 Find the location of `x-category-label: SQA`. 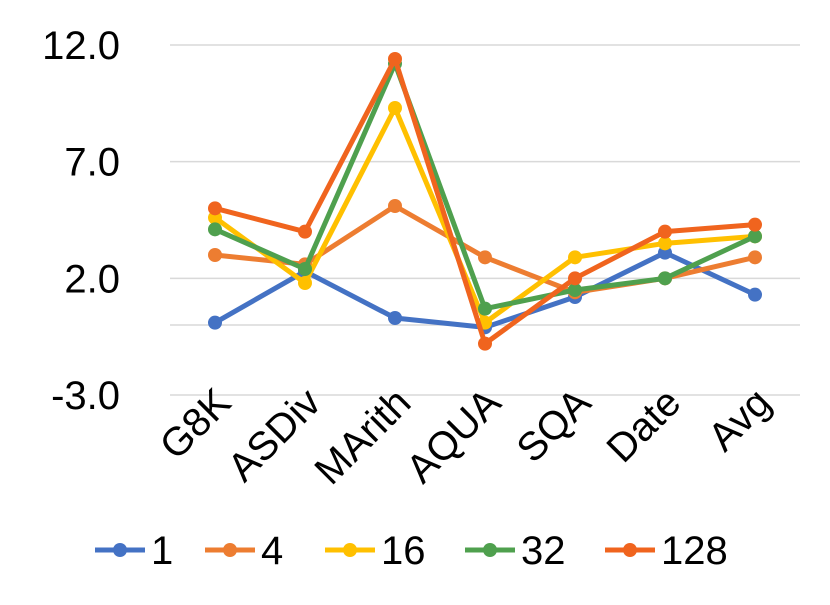

x-category-label: SQA is located at coordinates (554, 425).